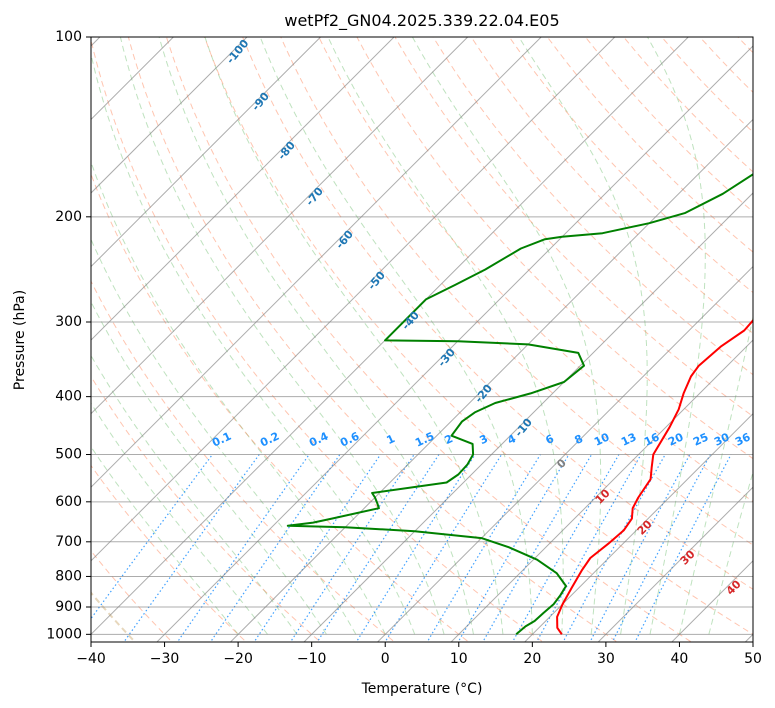  I want to click on mixing-ratio-label: 30, so click(722, 439).